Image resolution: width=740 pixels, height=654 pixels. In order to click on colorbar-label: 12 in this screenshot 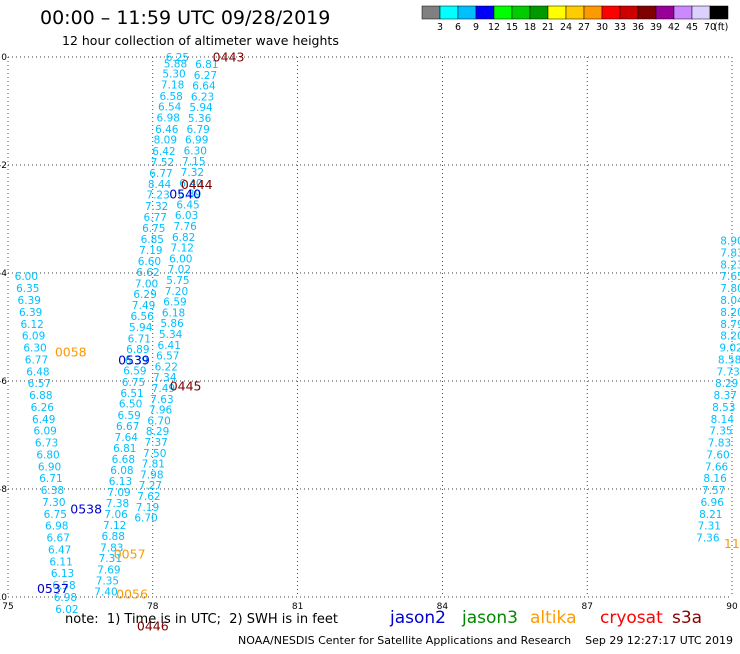, I will do `click(494, 27)`.